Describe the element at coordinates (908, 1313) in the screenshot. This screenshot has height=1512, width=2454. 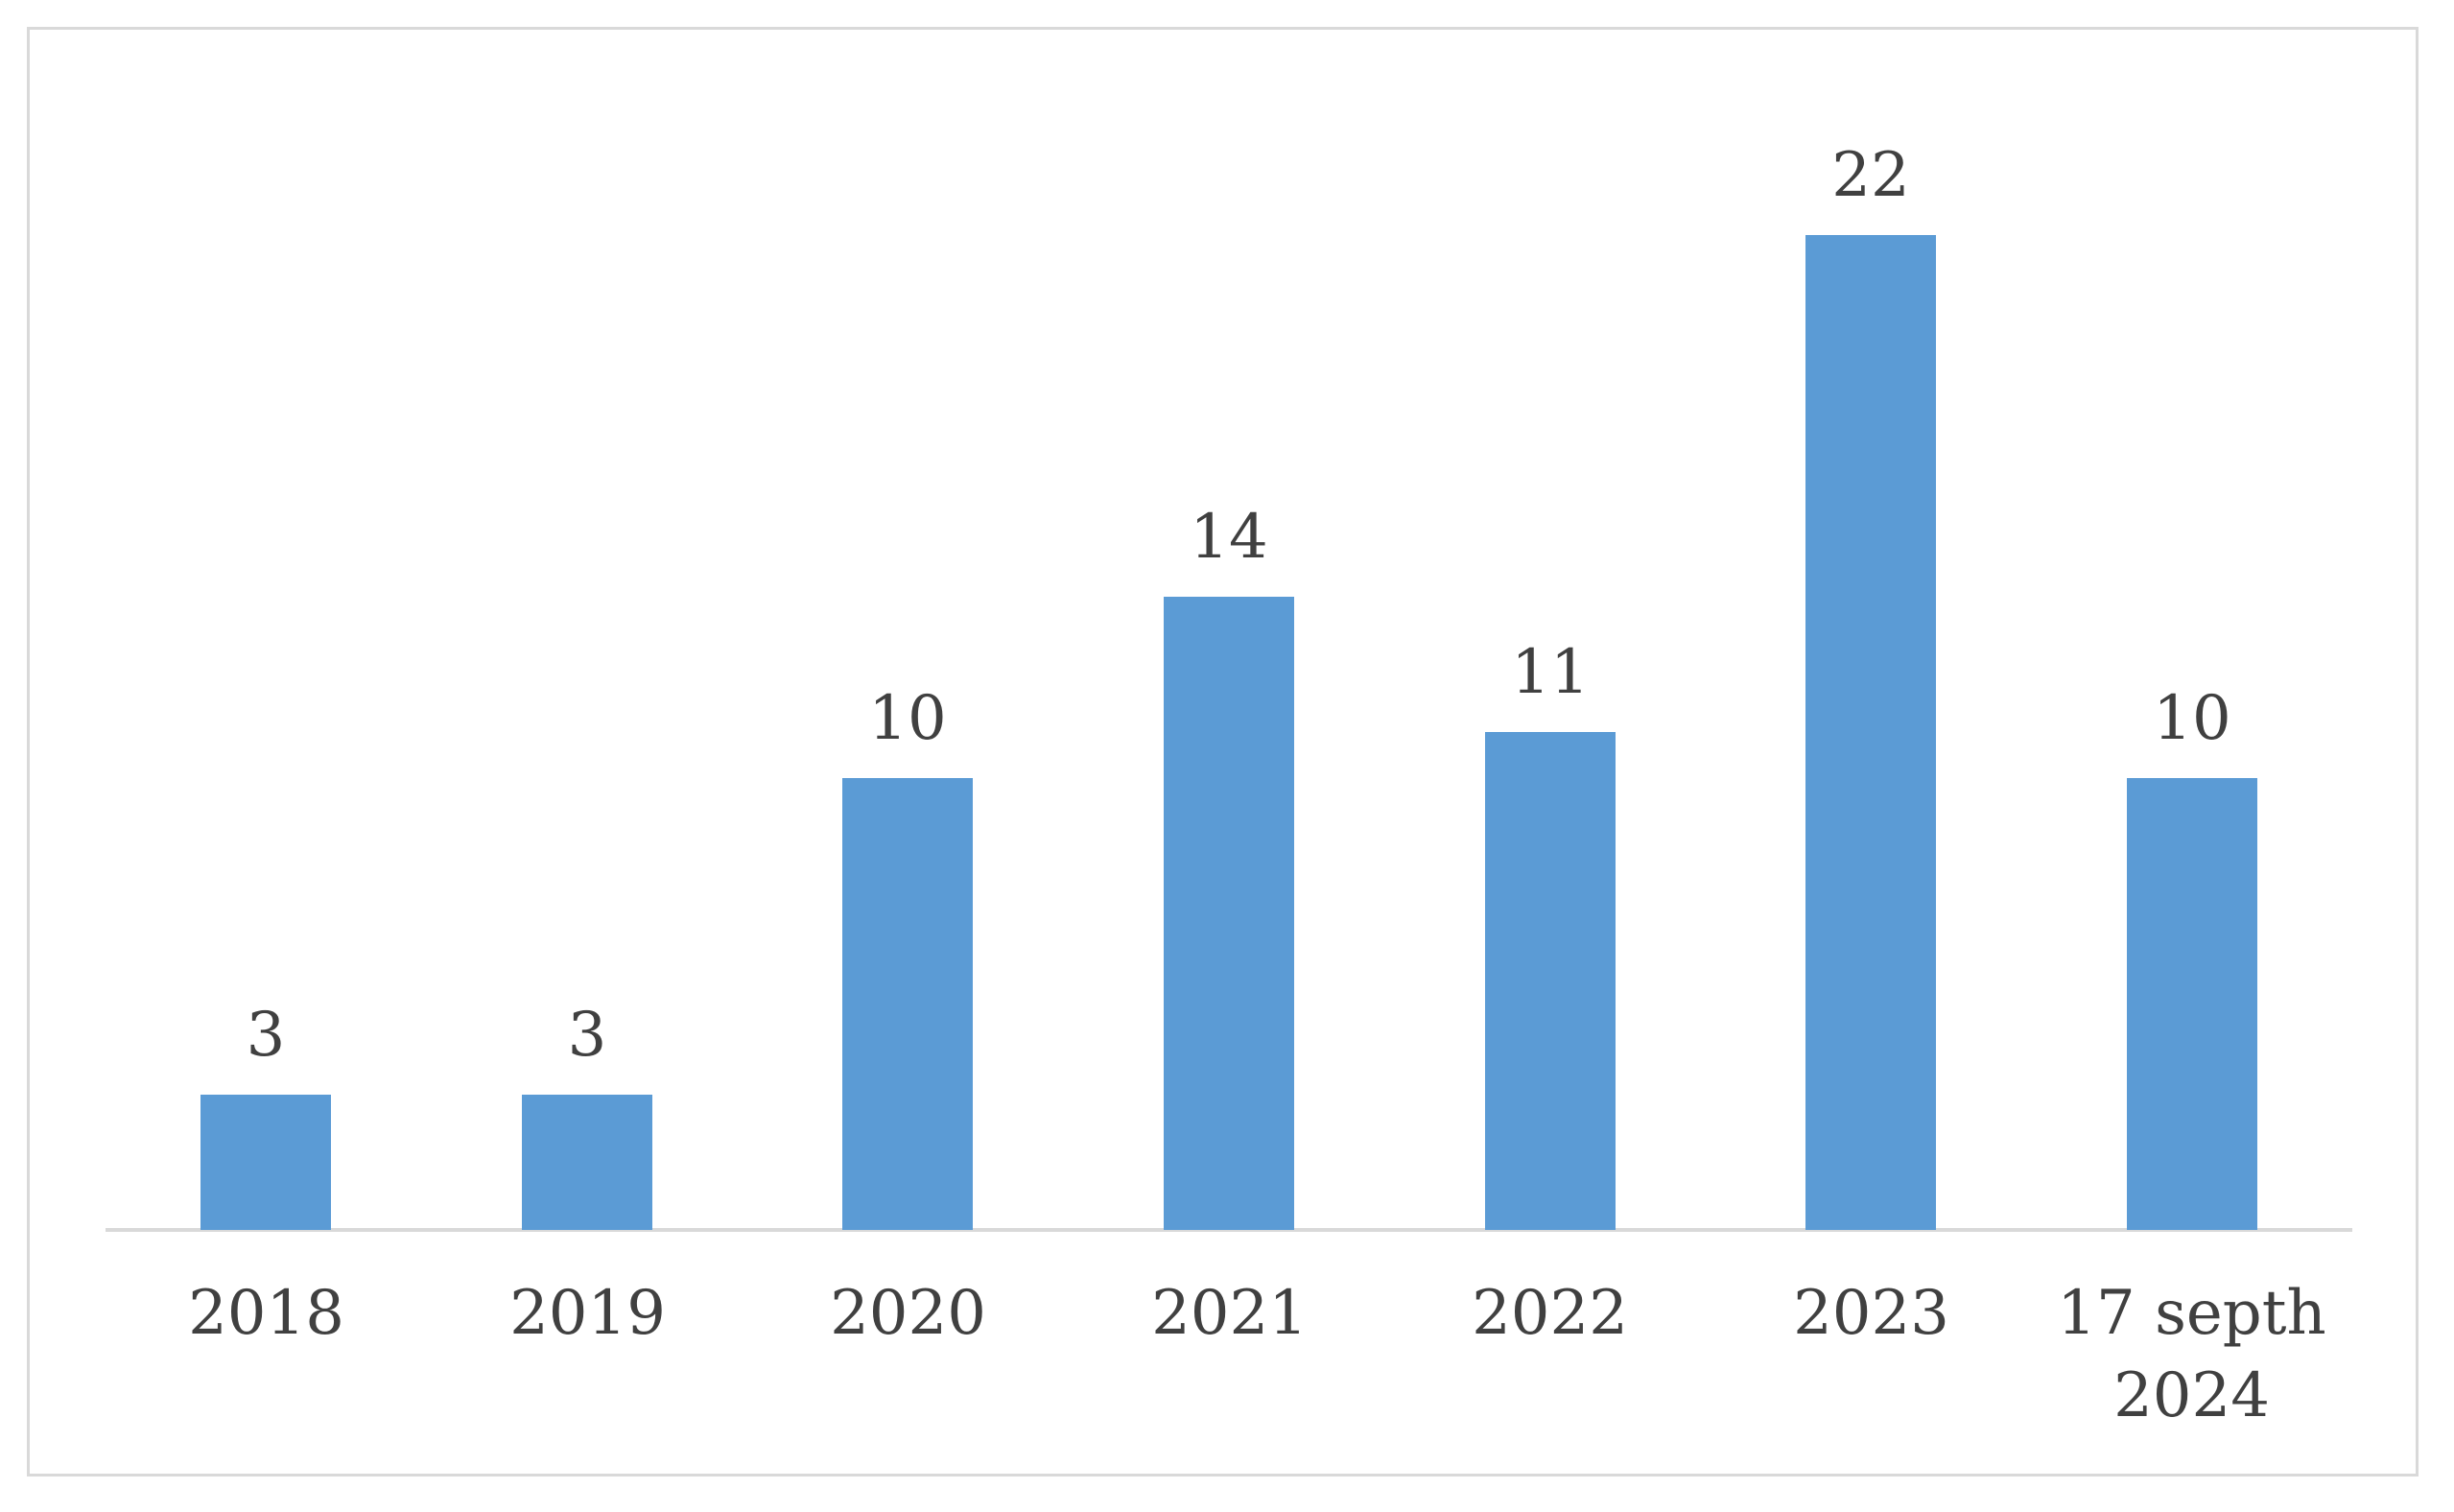
I see `x-axis-tick-label: 2020` at that location.